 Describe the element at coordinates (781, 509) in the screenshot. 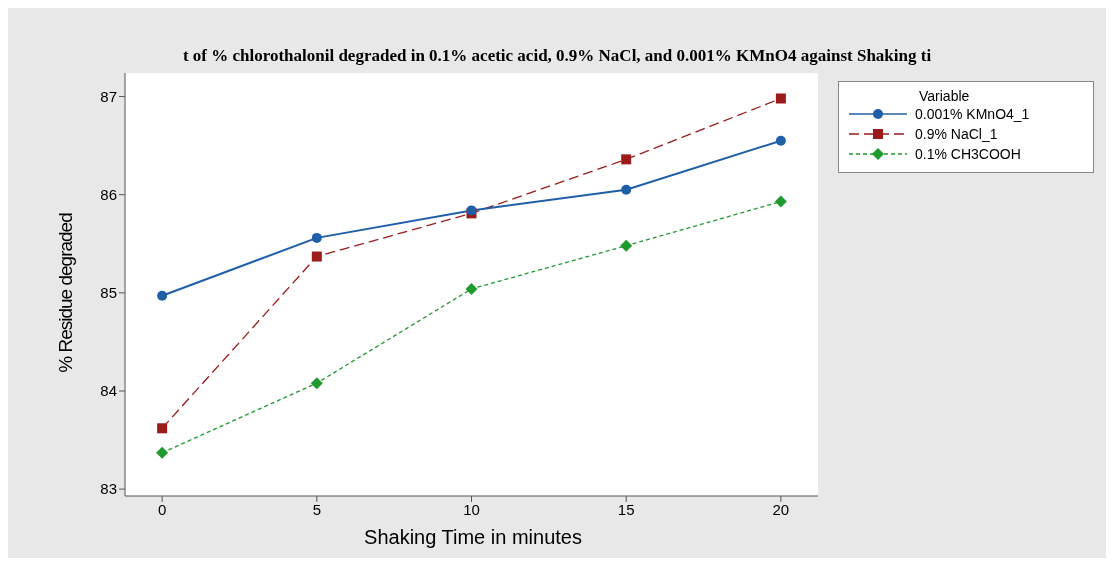

I see `x-tick-label: 20` at that location.